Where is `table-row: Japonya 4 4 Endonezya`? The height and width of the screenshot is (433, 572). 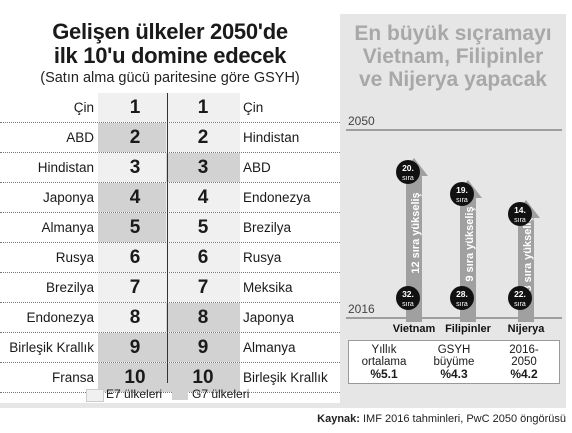 table-row: Japonya 4 4 Endonezya is located at coordinates (170, 198).